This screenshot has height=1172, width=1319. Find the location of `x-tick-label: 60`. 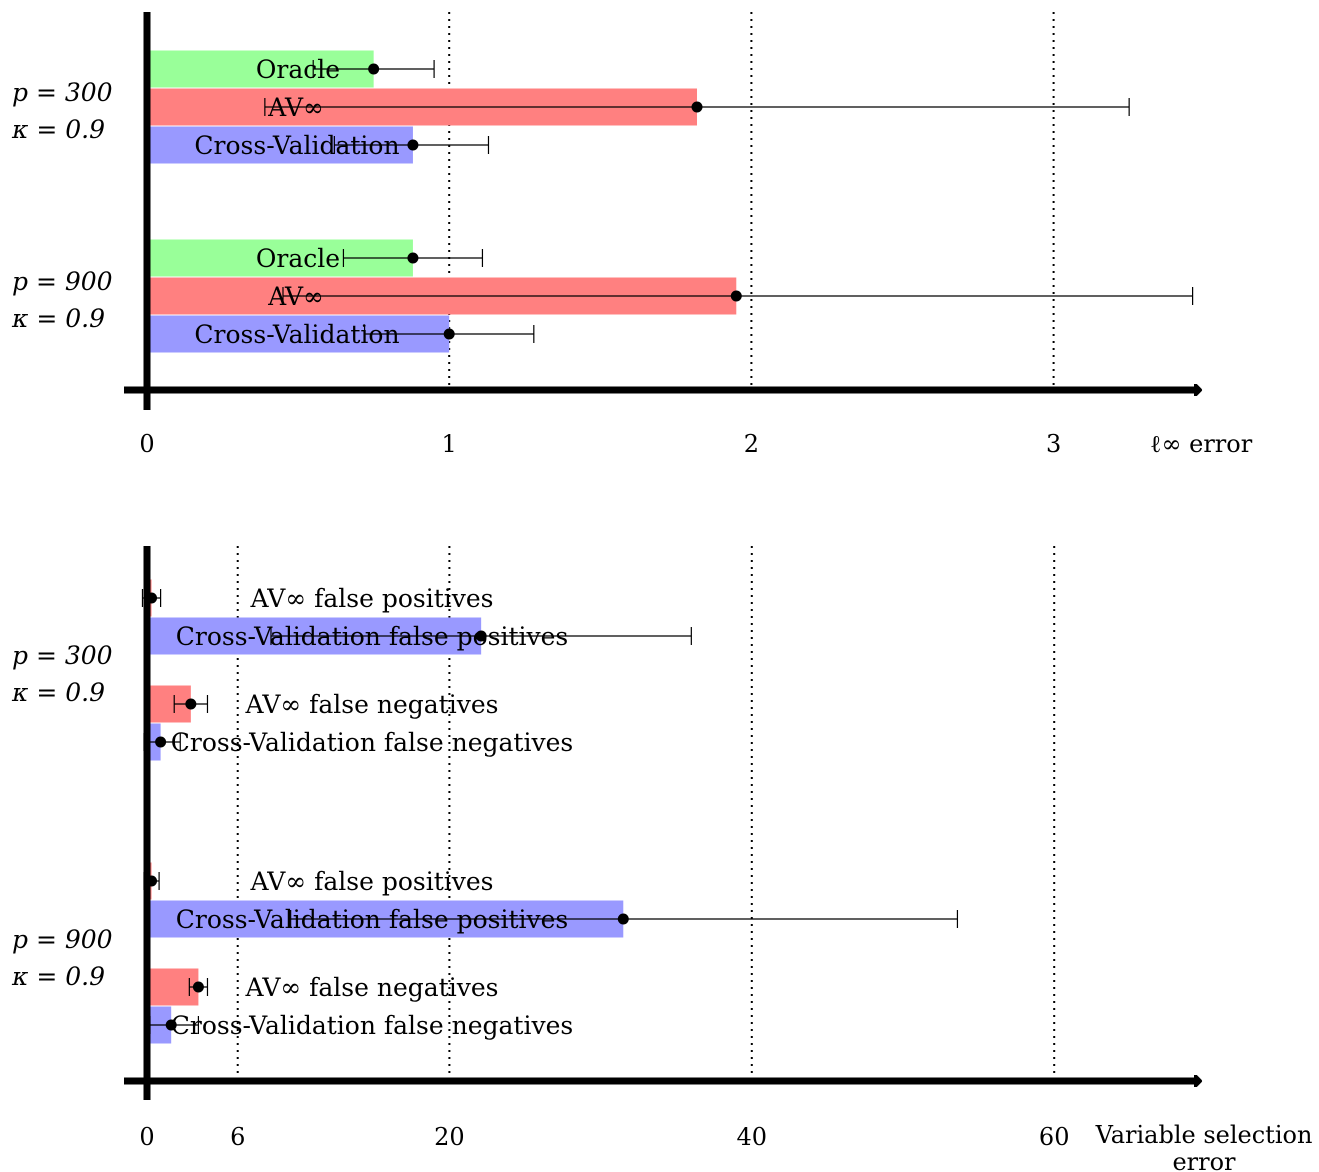

x-tick-label: 60 is located at coordinates (1054, 1137).